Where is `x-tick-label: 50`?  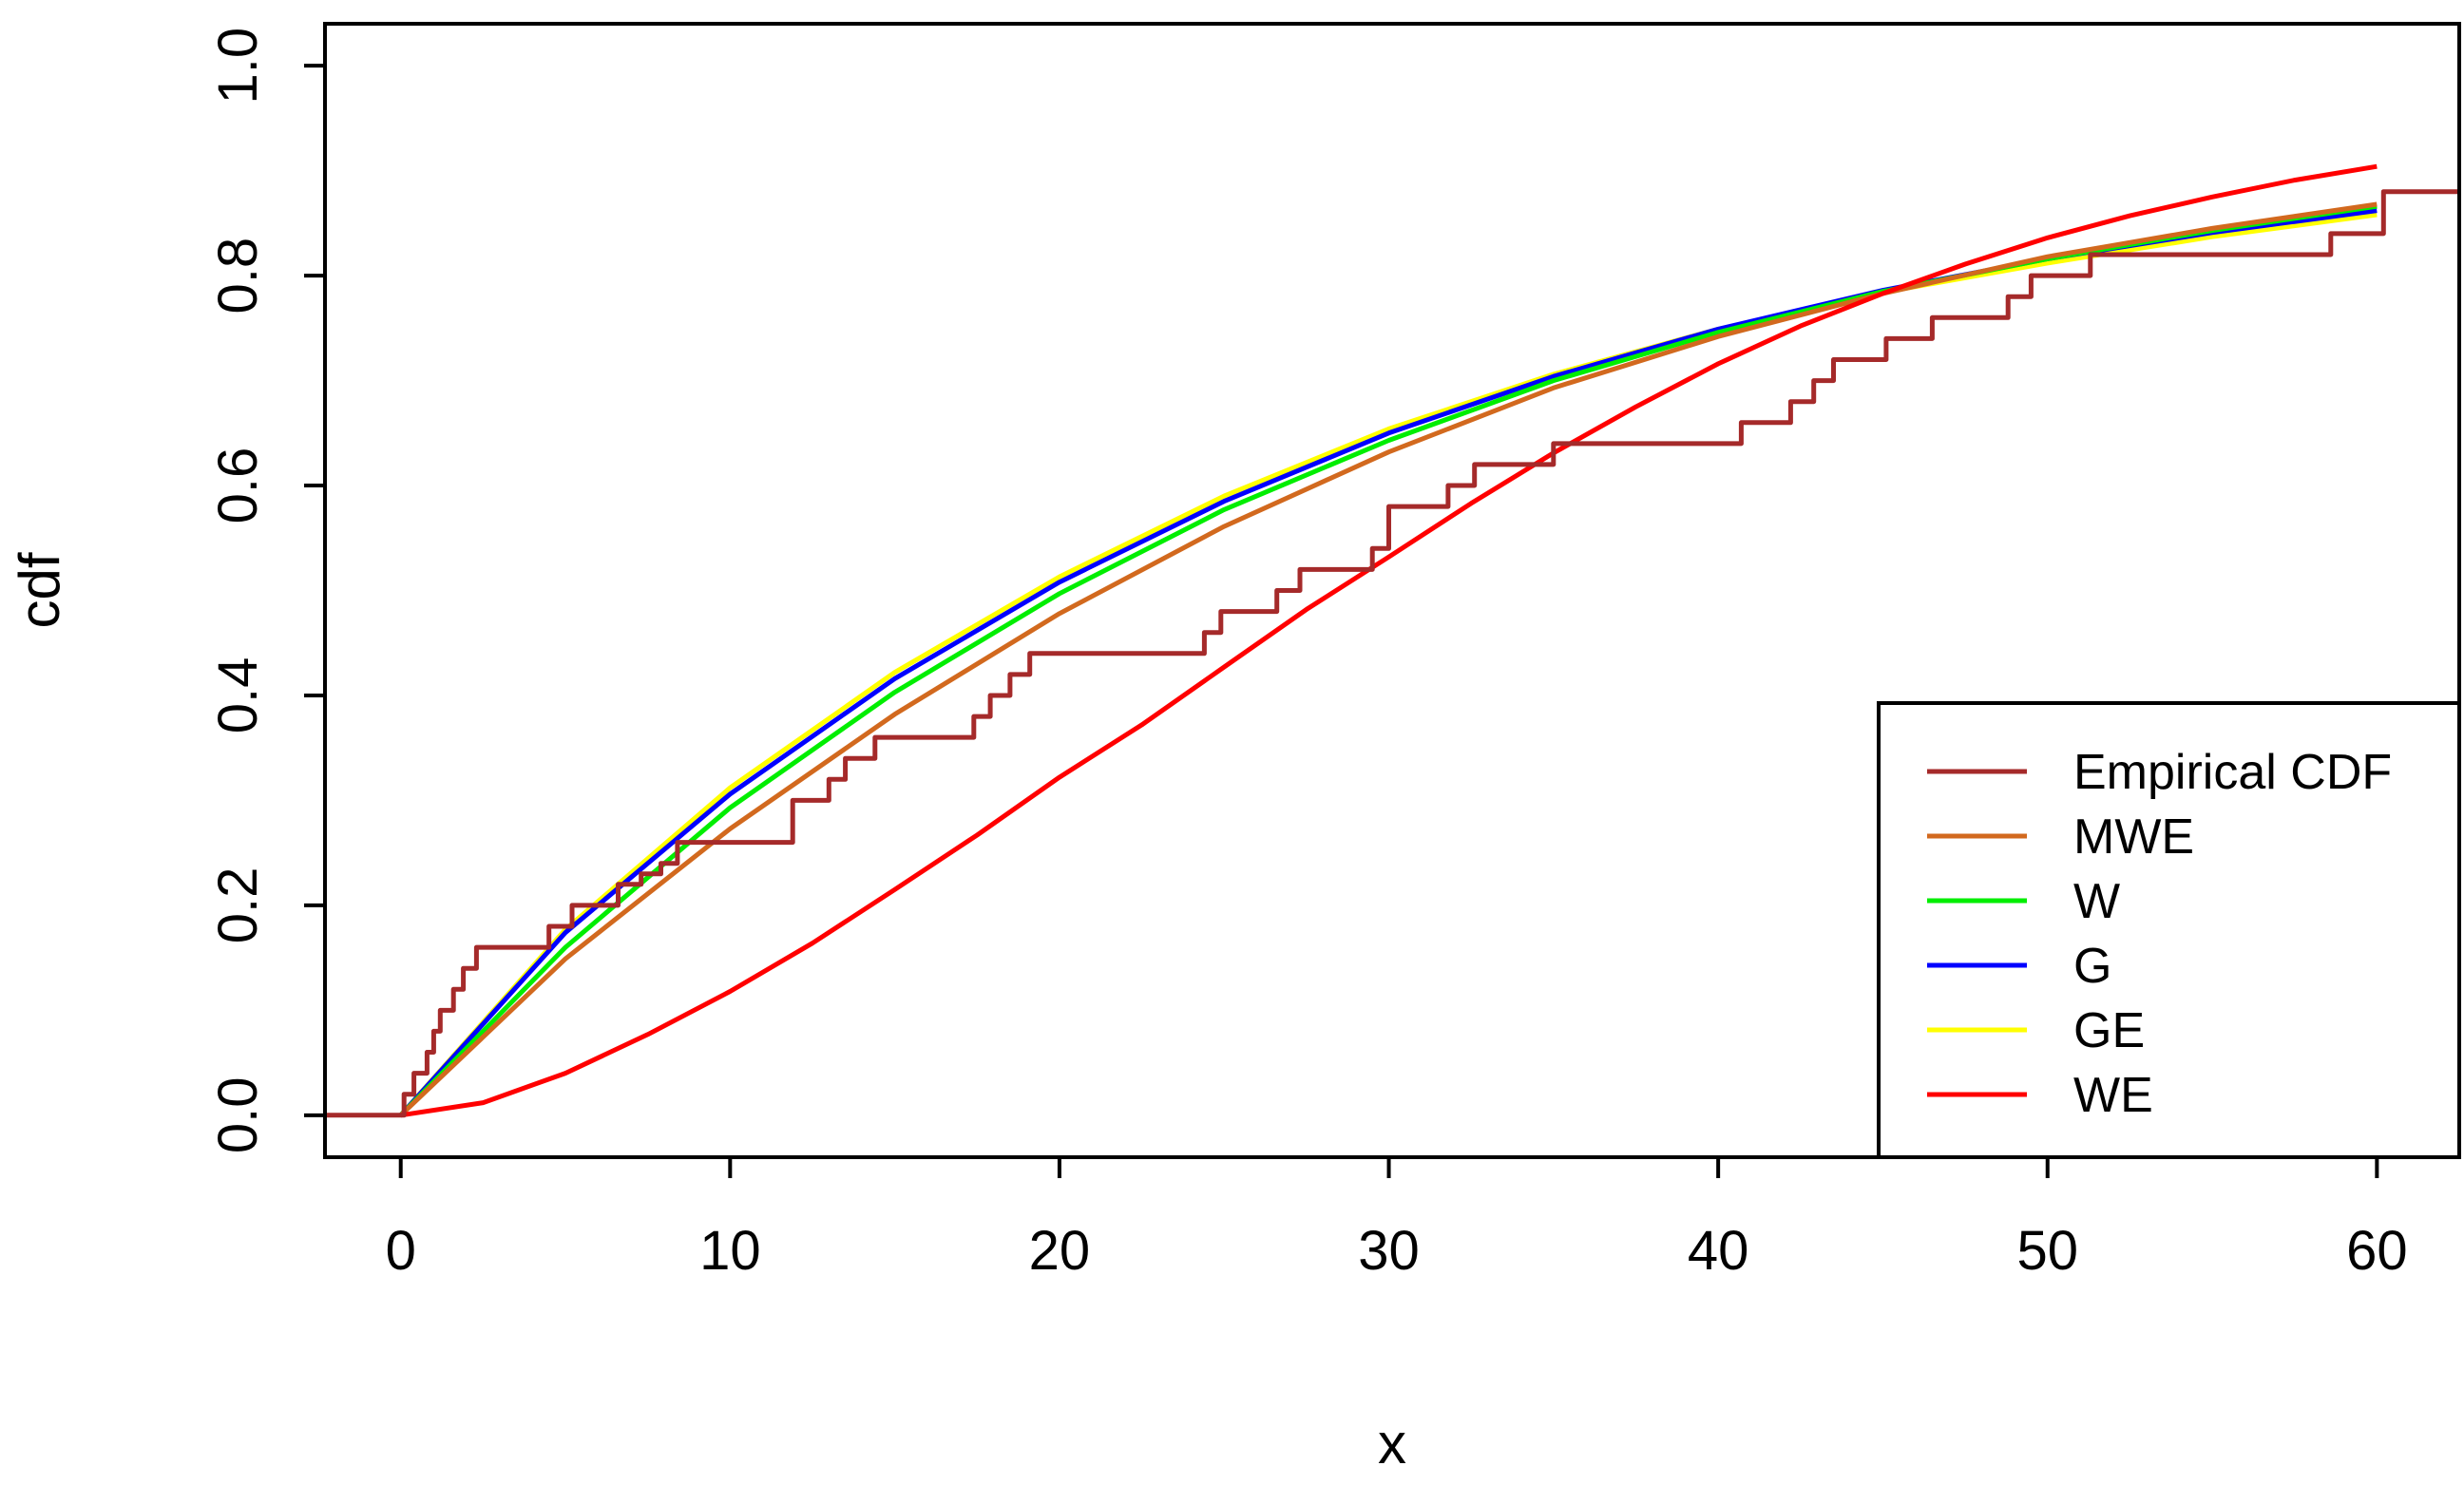
x-tick-label: 50 is located at coordinates (2047, 1251).